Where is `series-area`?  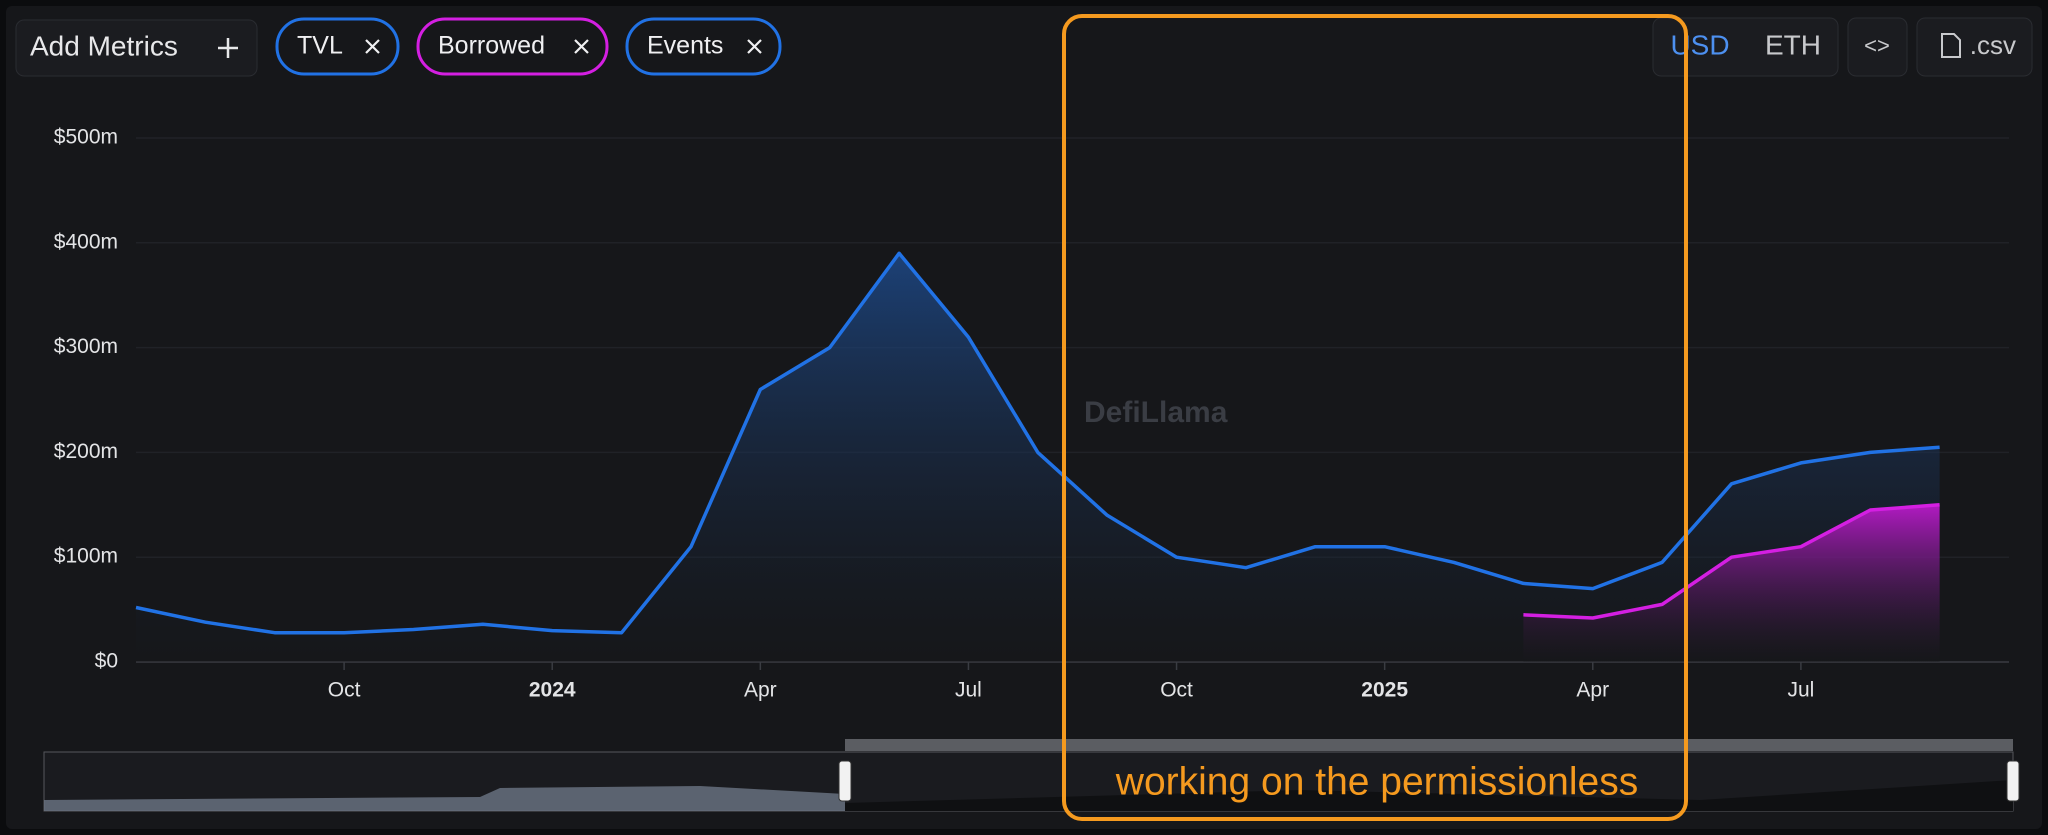
series-area is located at coordinates (1731, 583).